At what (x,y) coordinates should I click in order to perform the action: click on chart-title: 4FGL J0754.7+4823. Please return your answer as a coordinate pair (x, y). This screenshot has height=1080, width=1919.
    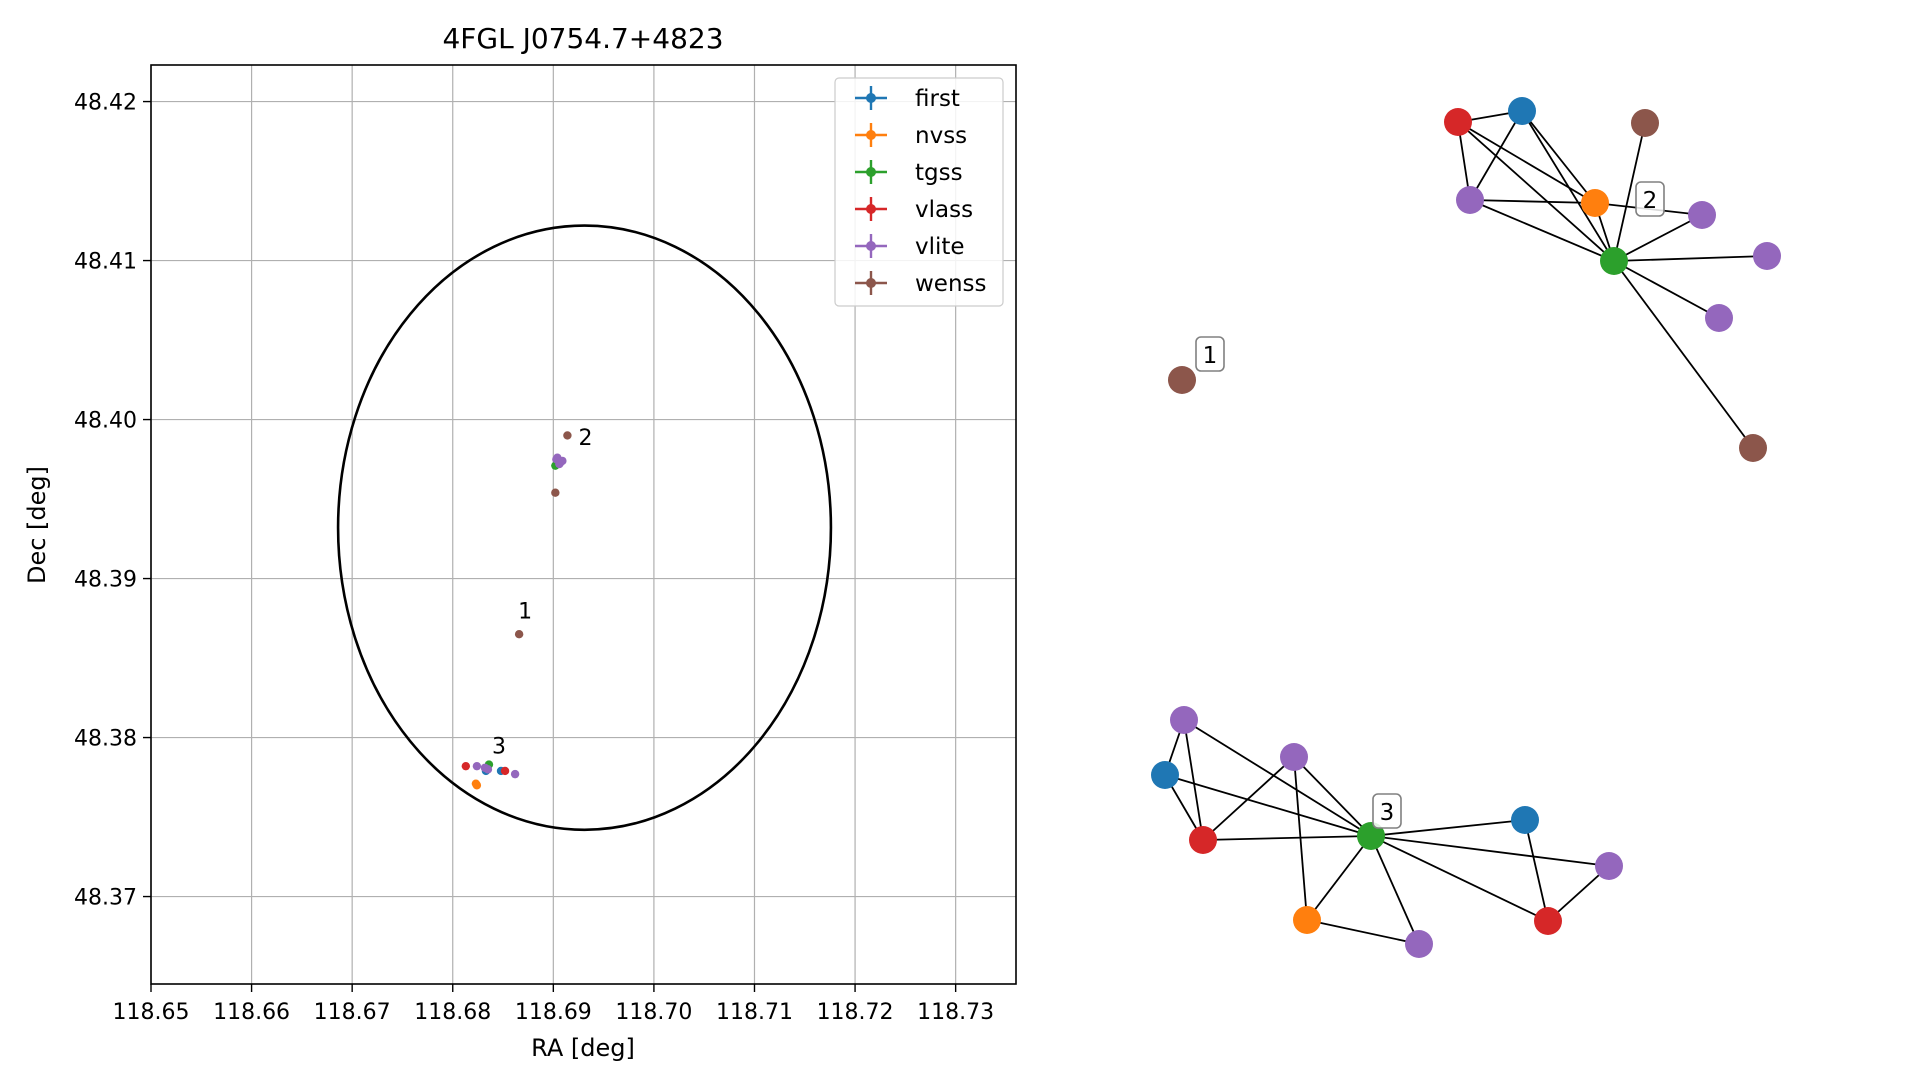
    Looking at the image, I should click on (582, 38).